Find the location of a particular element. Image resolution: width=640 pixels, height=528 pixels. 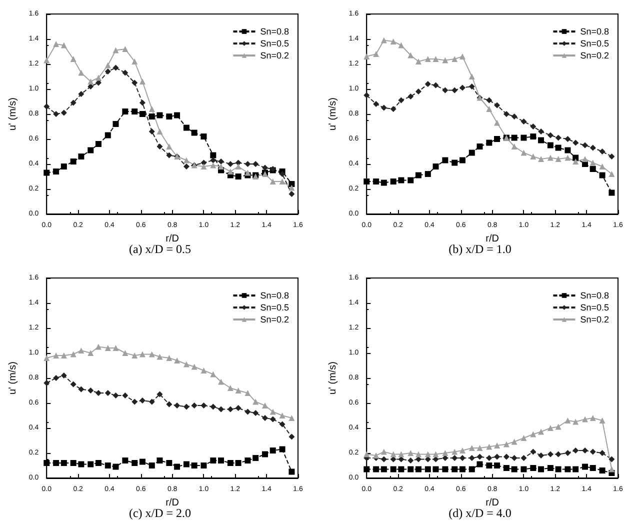

legend-label: Sn=0.2 is located at coordinates (275, 55).